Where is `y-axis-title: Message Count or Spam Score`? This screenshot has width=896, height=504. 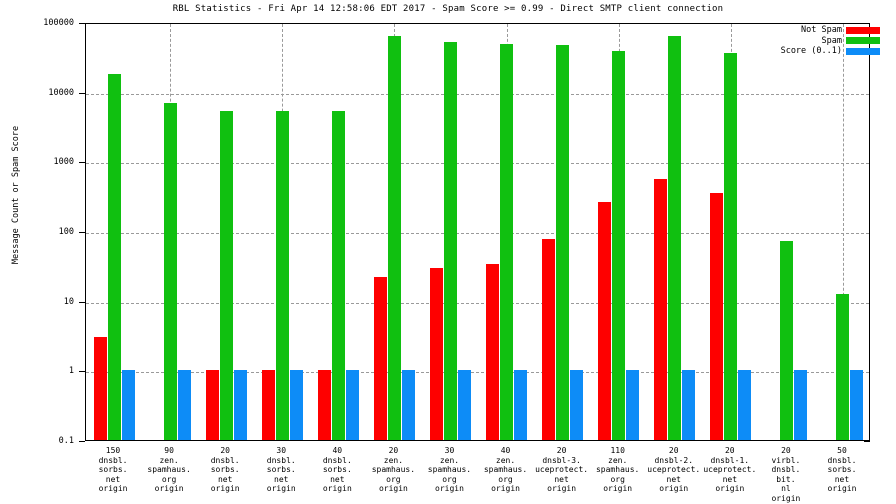
y-axis-title: Message Count or Spam Score is located at coordinates (16, 195).